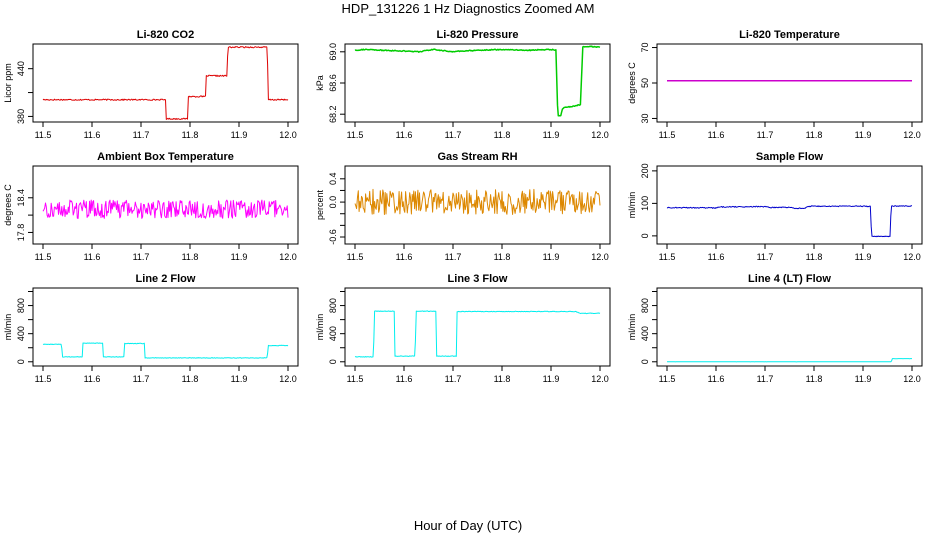 The height and width of the screenshot is (540, 936). Describe the element at coordinates (333, 83) in the screenshot. I see `y-tick-label: 68.6` at that location.